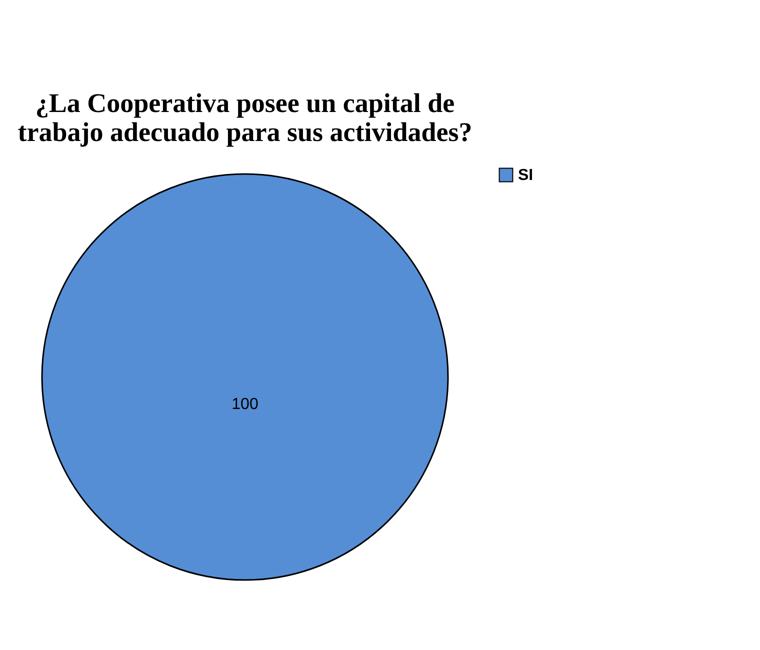  Describe the element at coordinates (526, 175) in the screenshot. I see `legend-label: SI` at that location.